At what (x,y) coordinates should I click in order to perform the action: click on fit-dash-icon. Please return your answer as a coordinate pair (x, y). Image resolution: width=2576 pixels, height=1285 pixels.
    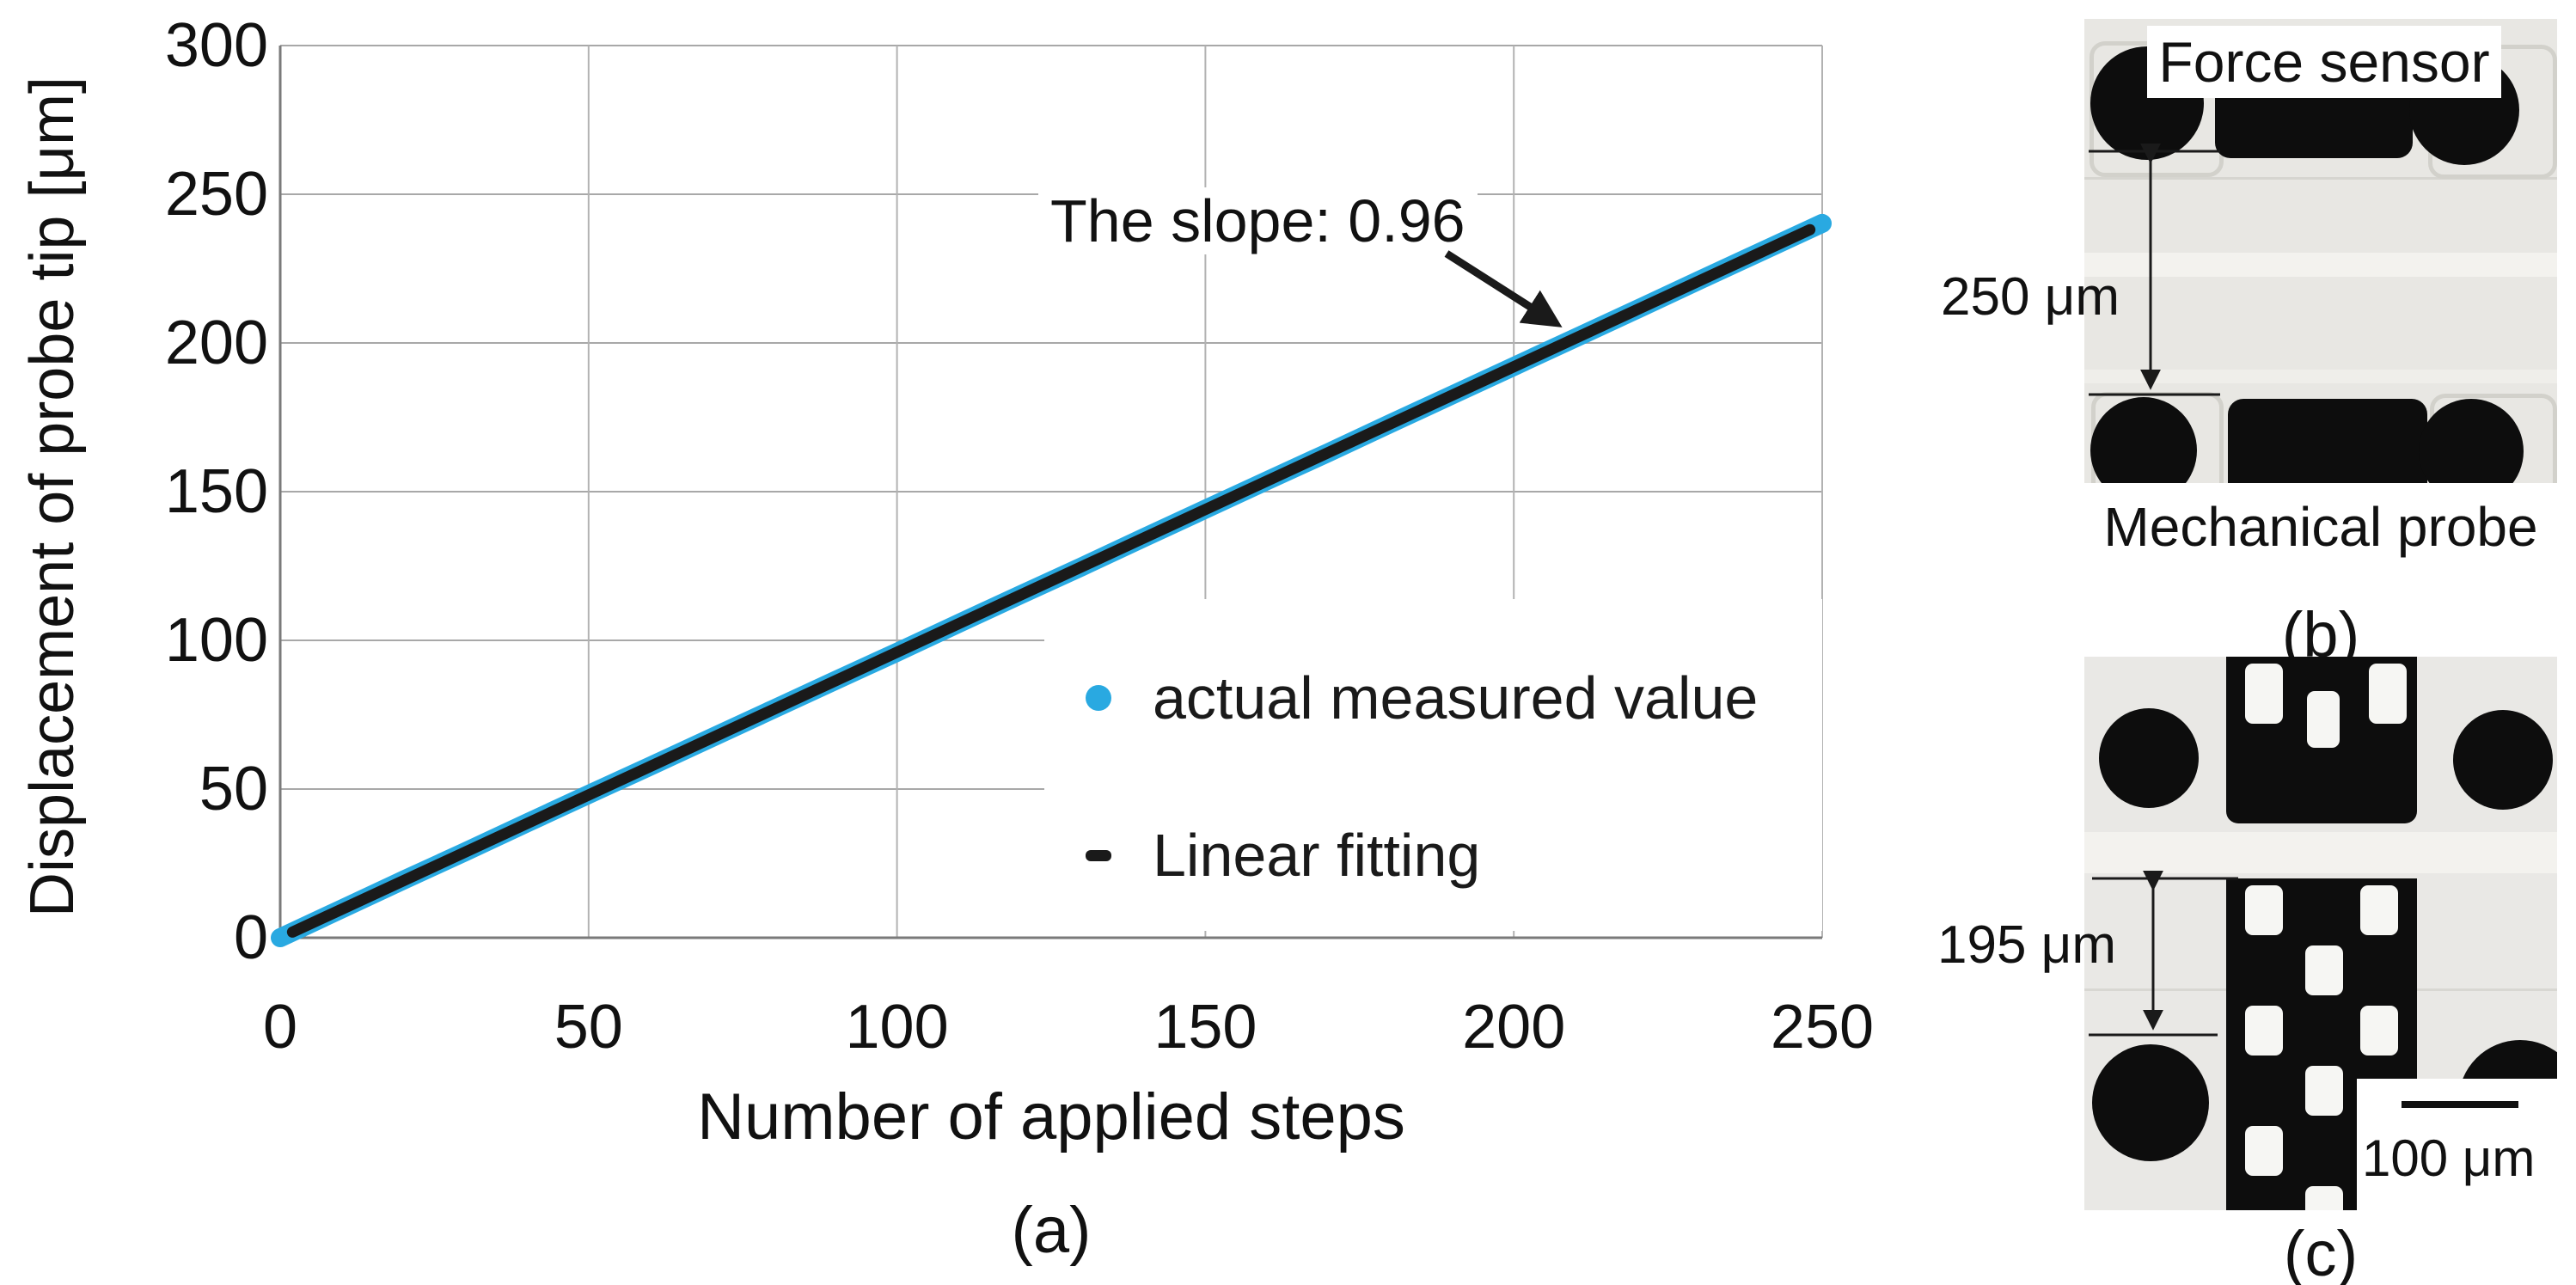
    Looking at the image, I should click on (1098, 855).